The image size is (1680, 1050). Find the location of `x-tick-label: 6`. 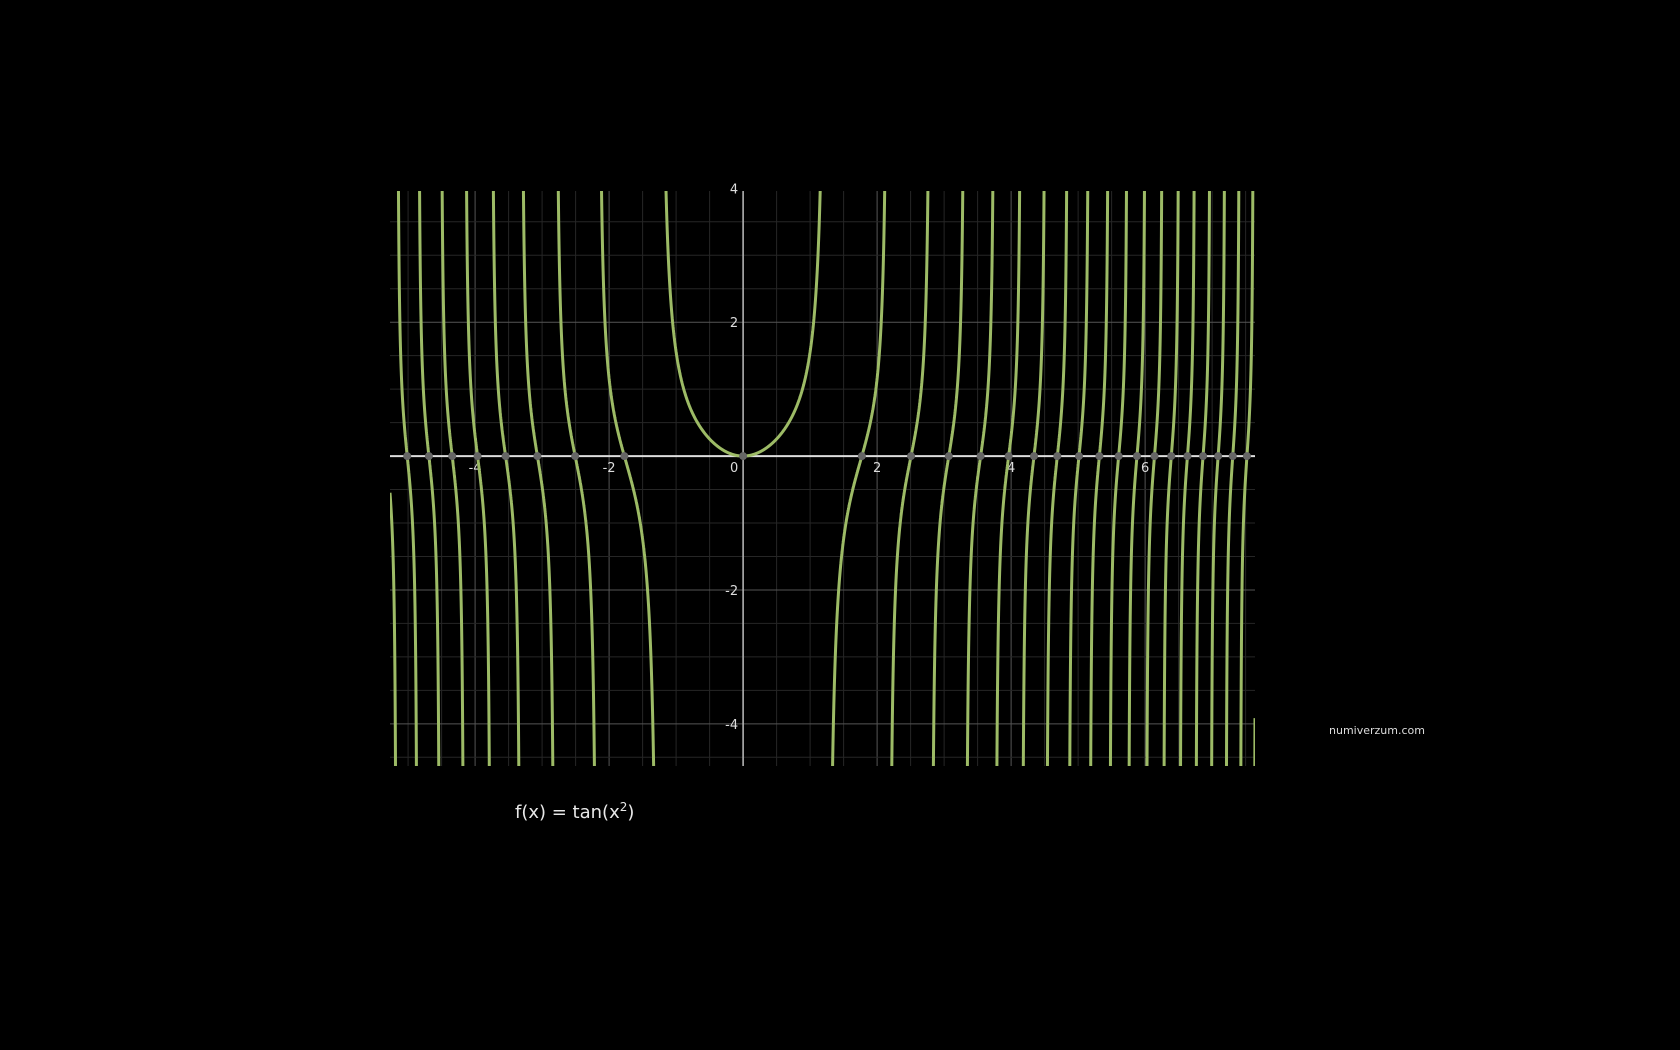

x-tick-label: 6 is located at coordinates (1145, 468).